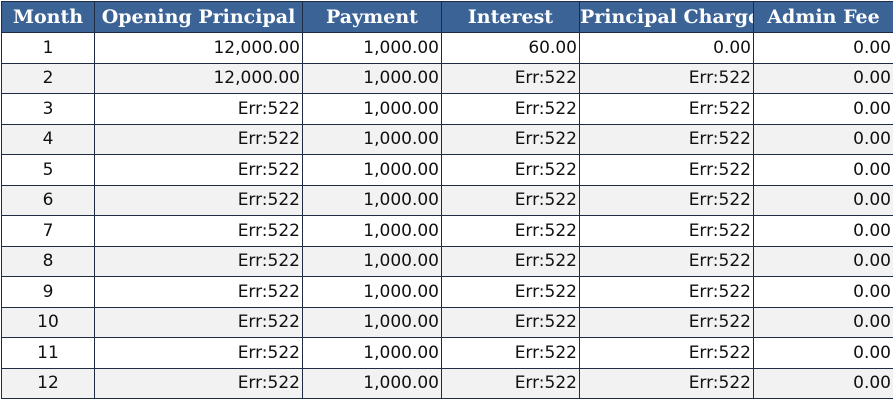 The image size is (893, 409). I want to click on month-cell: 8, so click(48, 261).